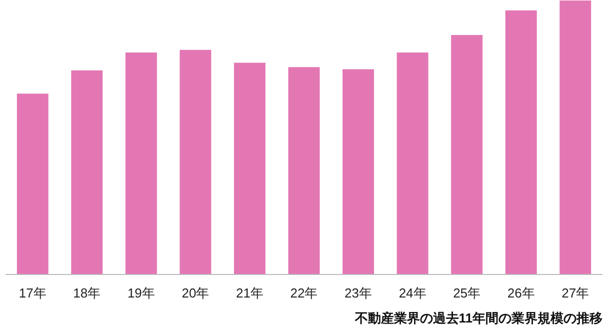 Image resolution: width=612 pixels, height=330 pixels. Describe the element at coordinates (250, 293) in the screenshot. I see `x-tick-label: 21年` at that location.